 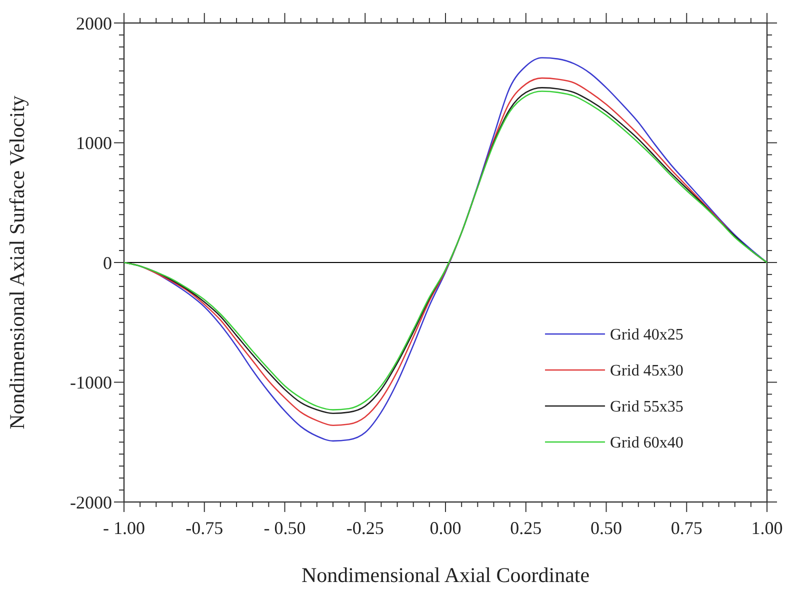 What do you see at coordinates (124, 528) in the screenshot?
I see `x-tick-label: - 1.00` at bounding box center [124, 528].